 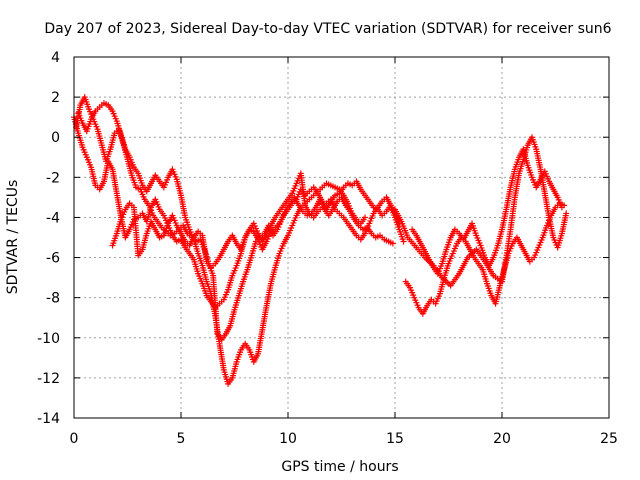 What do you see at coordinates (288, 439) in the screenshot?
I see `x-tick-label: 10` at bounding box center [288, 439].